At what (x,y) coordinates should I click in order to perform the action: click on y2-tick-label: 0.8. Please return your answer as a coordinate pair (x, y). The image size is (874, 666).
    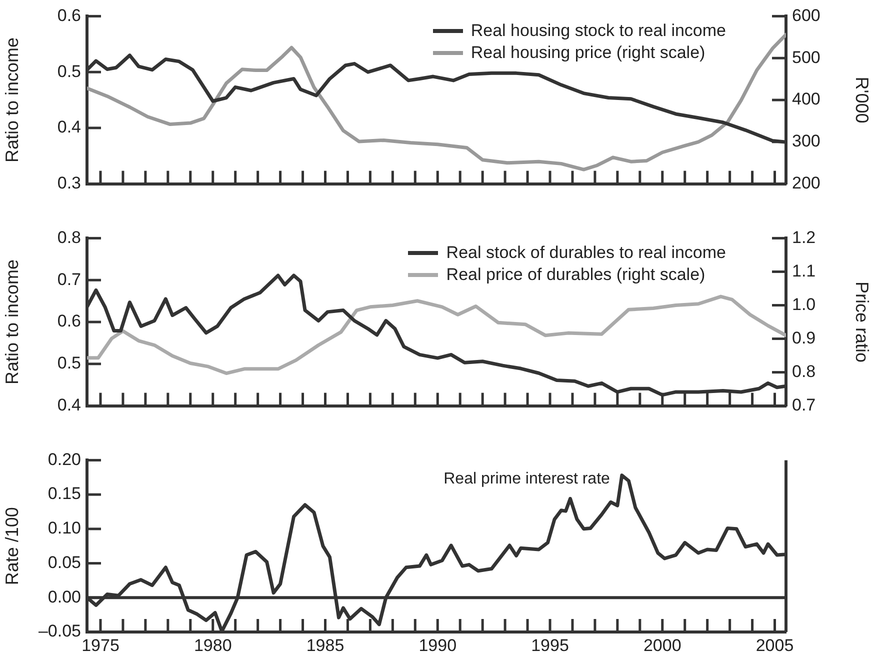
    Looking at the image, I should click on (804, 371).